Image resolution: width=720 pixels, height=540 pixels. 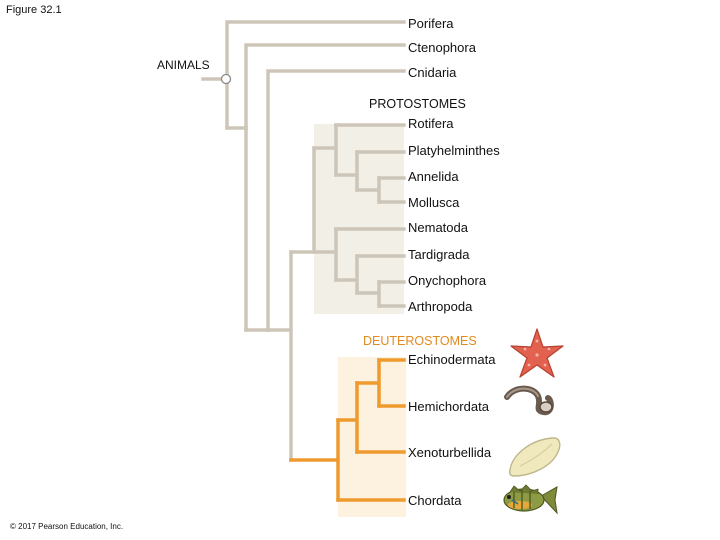 What do you see at coordinates (433, 176) in the screenshot?
I see `taxon-label-annelida: Annelida` at bounding box center [433, 176].